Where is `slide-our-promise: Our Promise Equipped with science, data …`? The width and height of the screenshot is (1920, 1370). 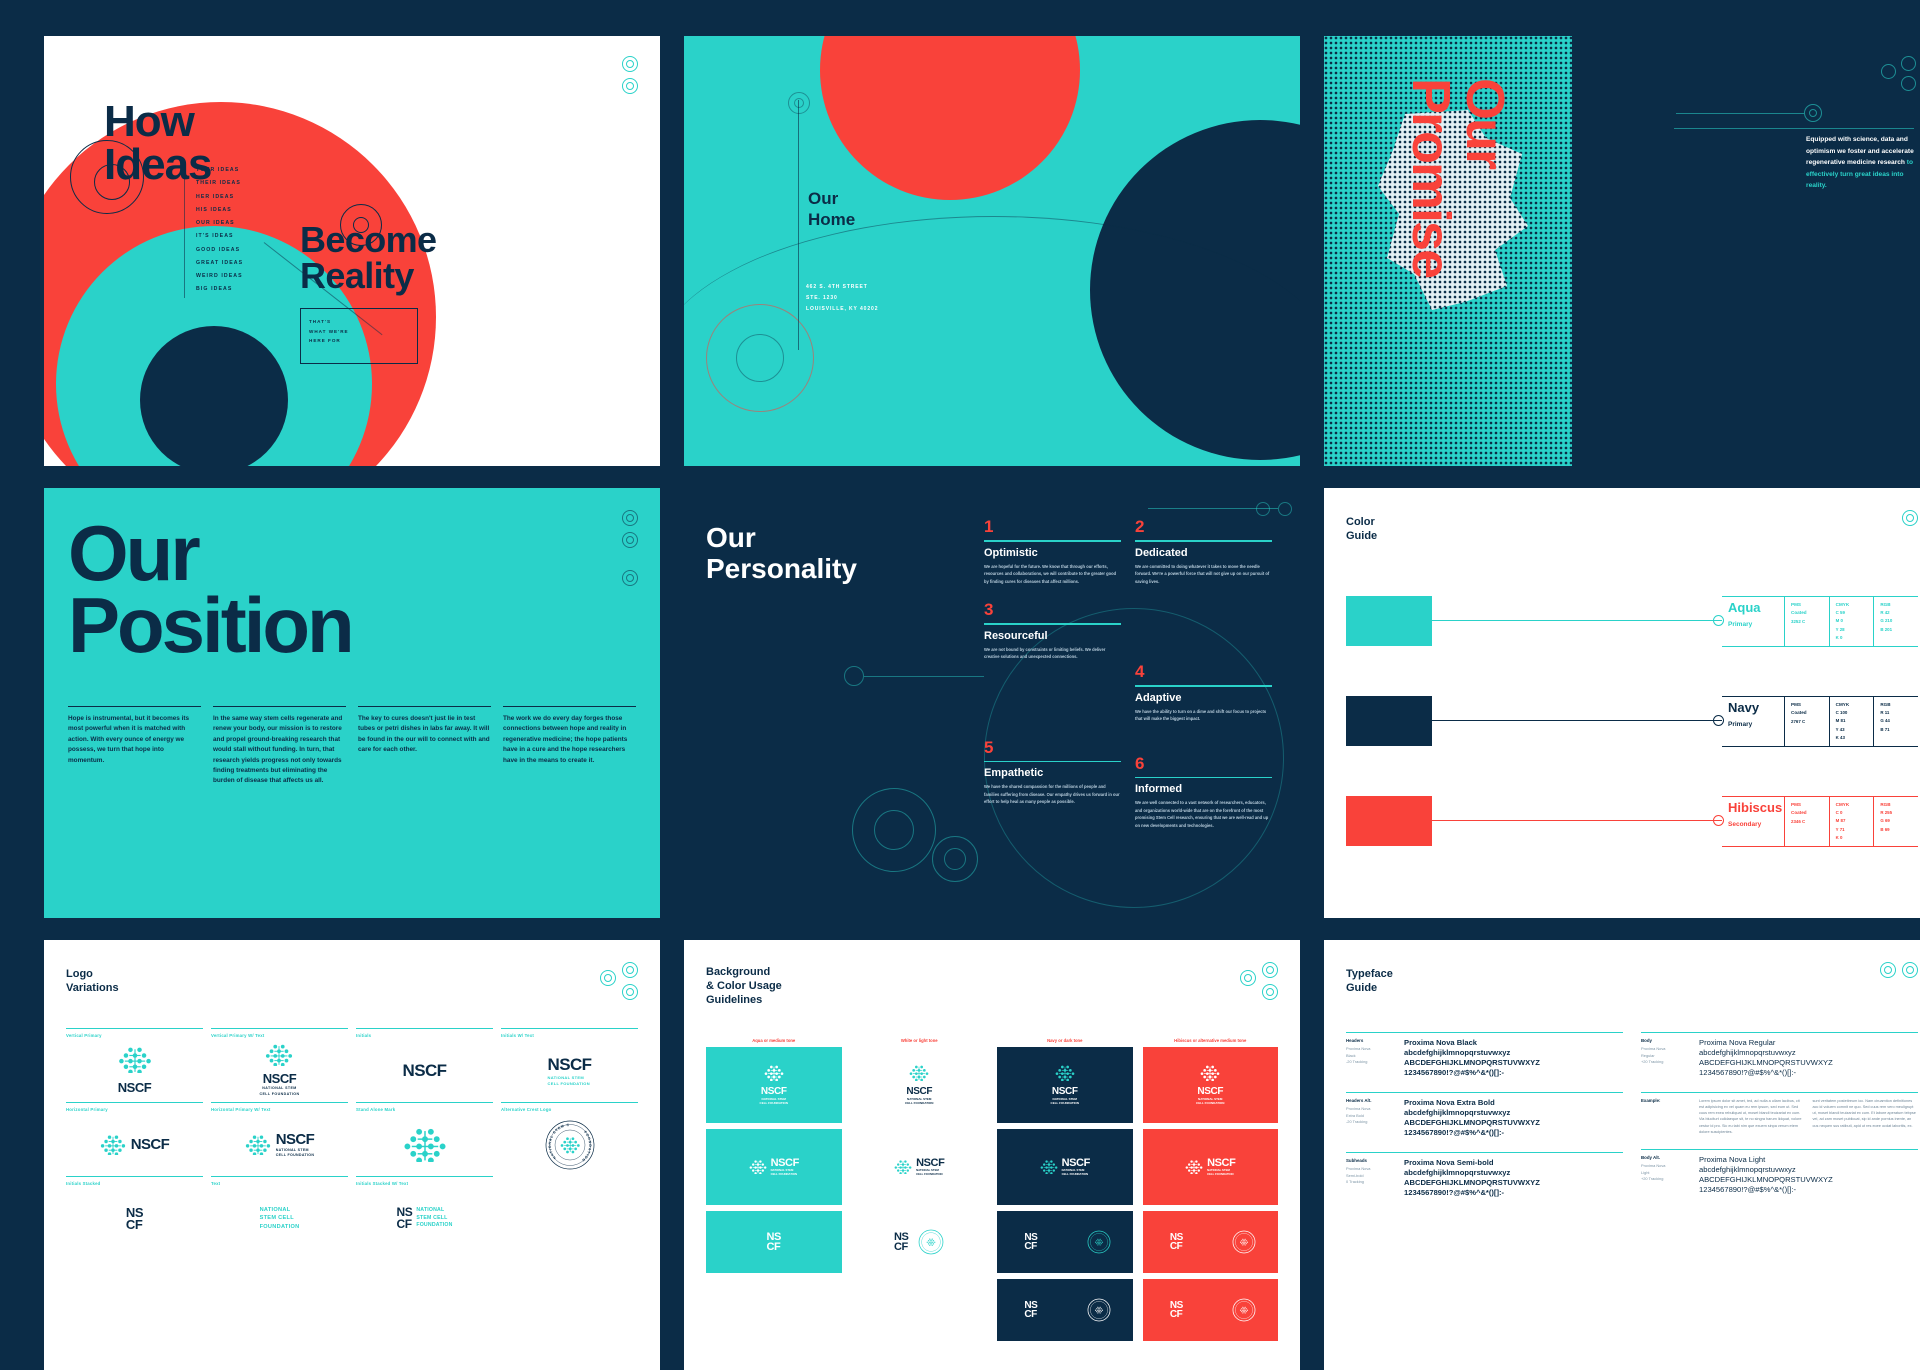 slide-our-promise: Our Promise Equipped with science, data … is located at coordinates (1622, 251).